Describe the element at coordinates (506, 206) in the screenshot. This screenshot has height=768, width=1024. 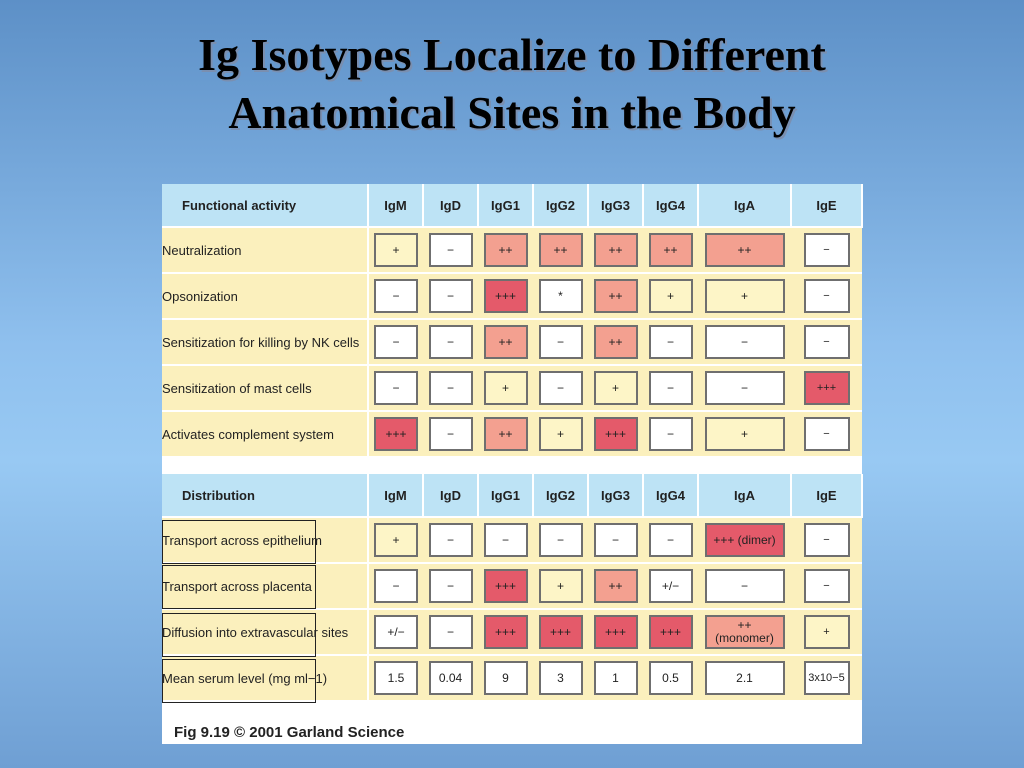
I see `column-header-igg1: IgG1` at that location.